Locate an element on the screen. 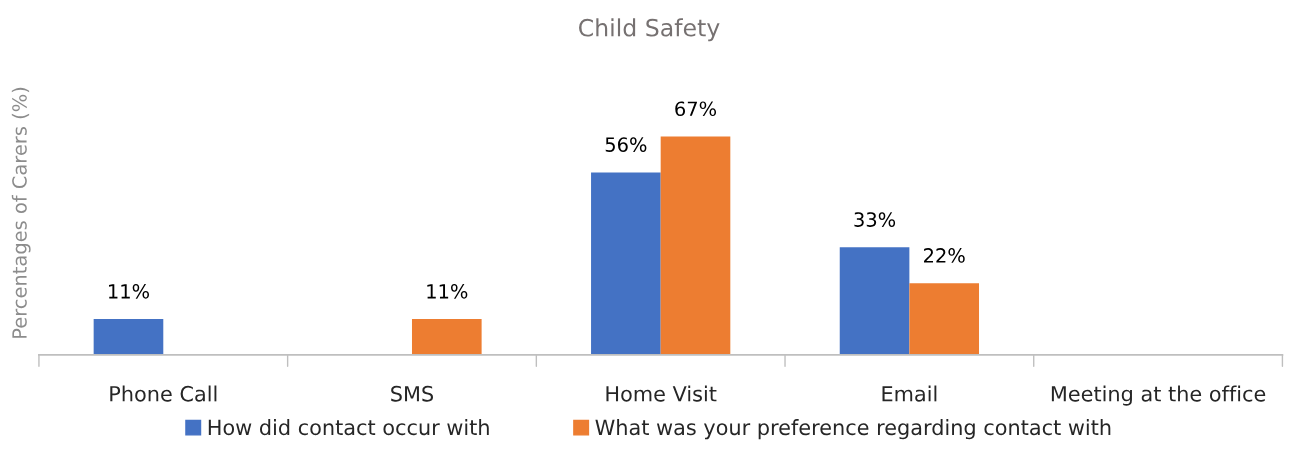 This screenshot has height=458, width=1298. legend-label: How did contact occur with is located at coordinates (348, 427).